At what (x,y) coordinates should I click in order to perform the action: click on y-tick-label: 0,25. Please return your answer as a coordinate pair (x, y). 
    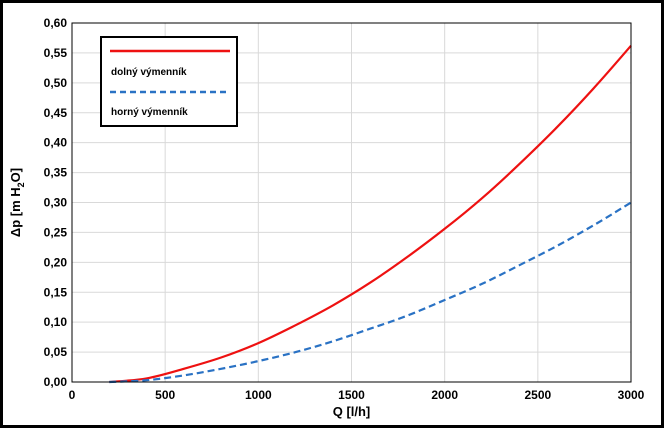
    Looking at the image, I should click on (56, 232).